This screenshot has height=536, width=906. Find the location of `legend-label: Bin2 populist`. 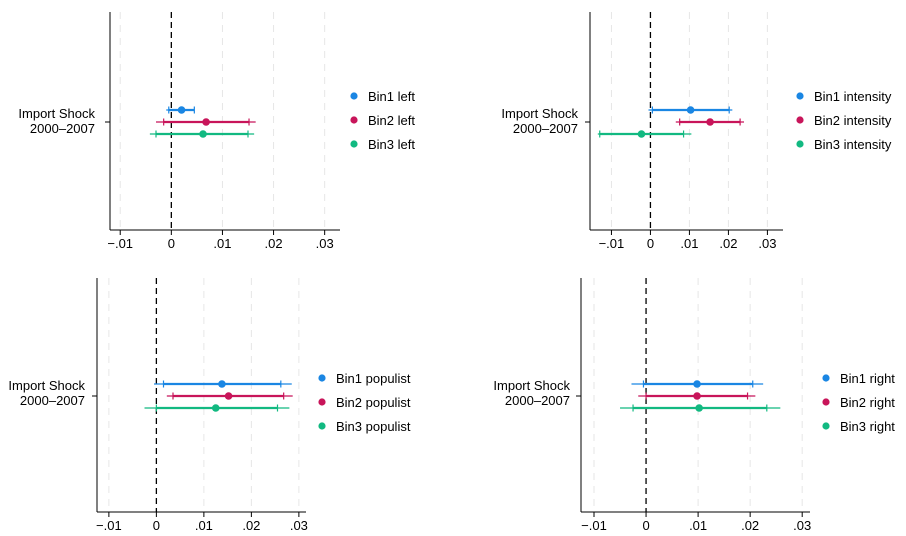

legend-label: Bin2 populist is located at coordinates (373, 402).